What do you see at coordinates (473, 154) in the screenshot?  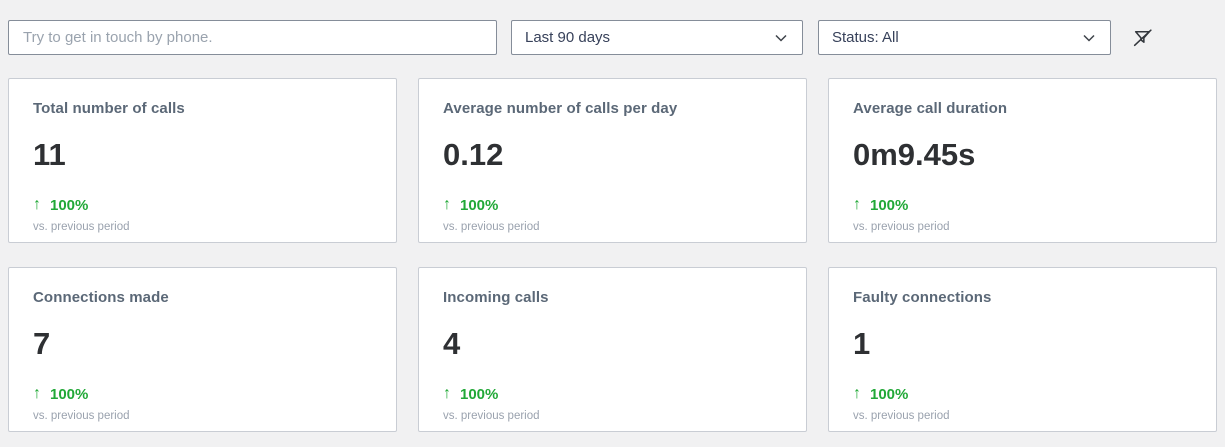 I see `card-value: 0.12` at bounding box center [473, 154].